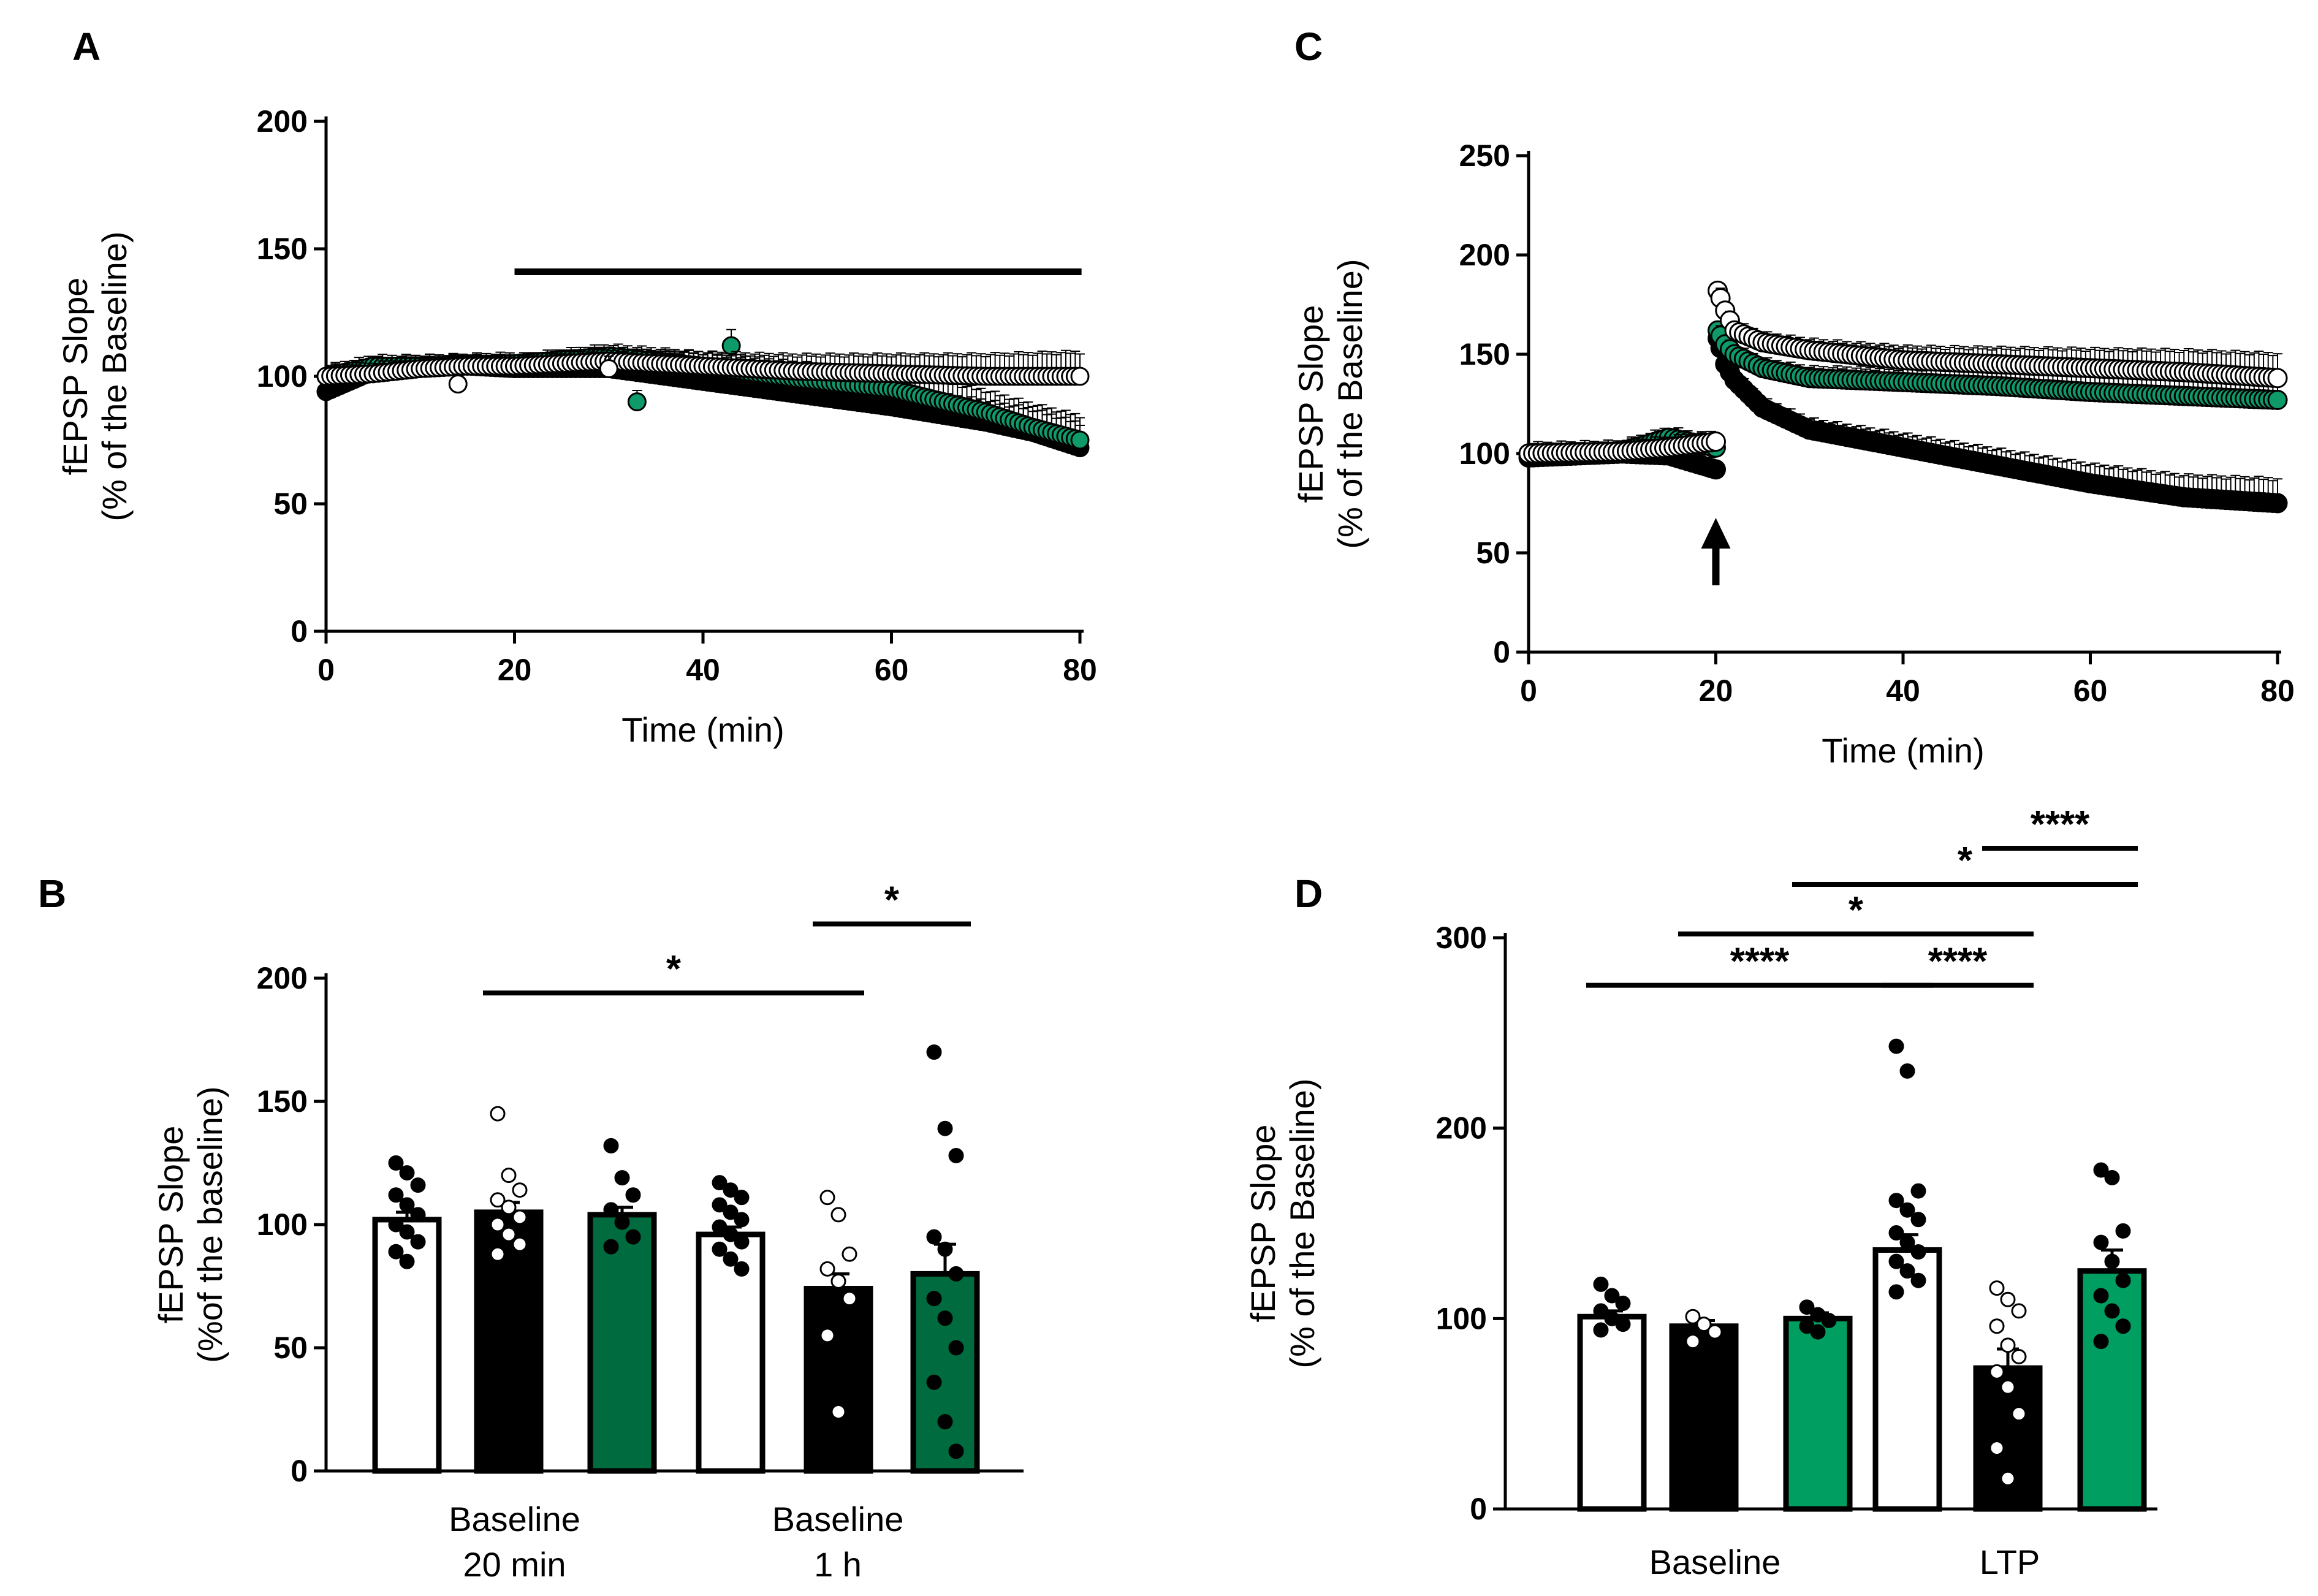 Image resolution: width=2318 pixels, height=1596 pixels. Describe the element at coordinates (1263, 1224) in the screenshot. I see `panel-d-y-title-line1: fEPSP Slope` at that location.